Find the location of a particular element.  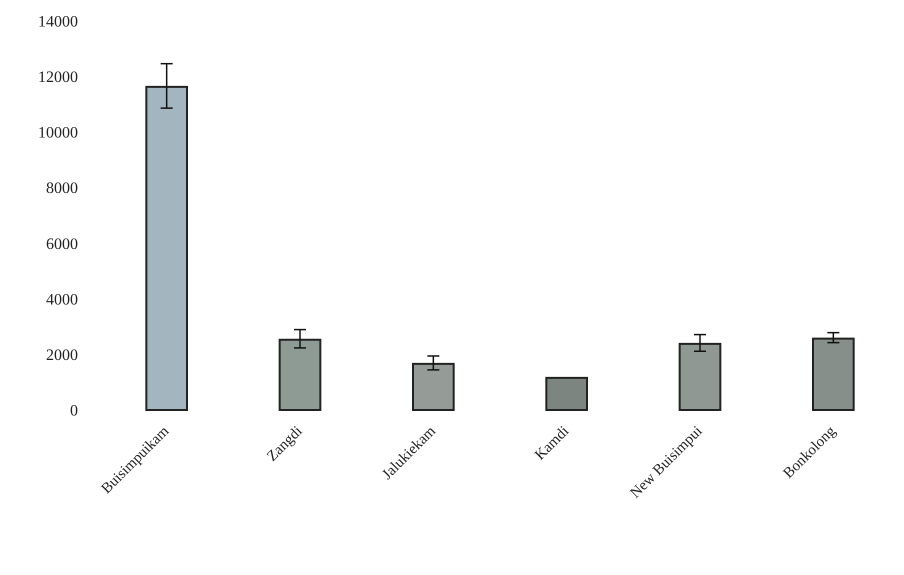

y-tick-label: 0 is located at coordinates (74, 411).